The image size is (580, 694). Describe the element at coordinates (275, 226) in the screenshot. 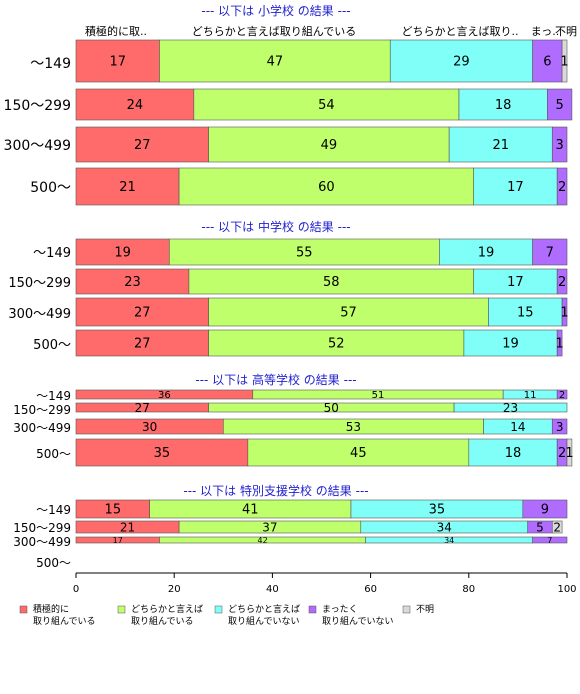

I see `panel-title: --- 以下は 中学校 の結果 ---` at that location.